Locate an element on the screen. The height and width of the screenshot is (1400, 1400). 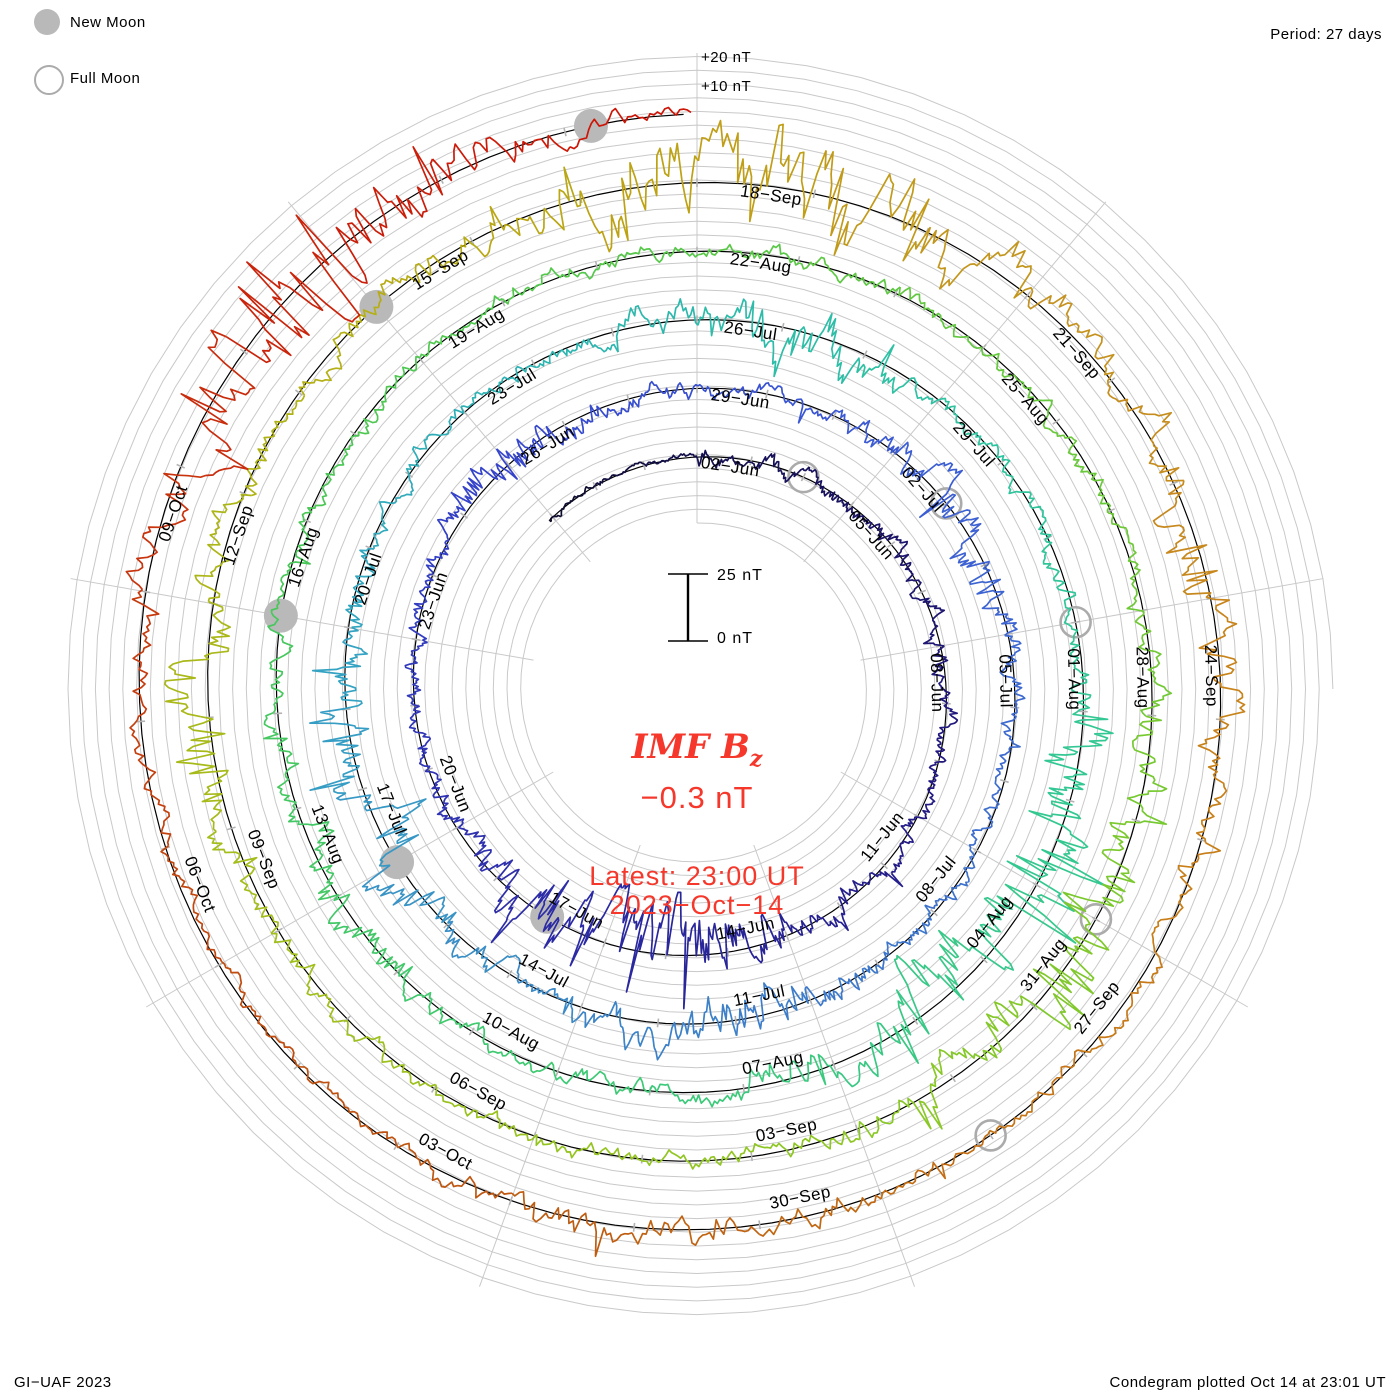
new-moon-marker is located at coordinates (397, 862).